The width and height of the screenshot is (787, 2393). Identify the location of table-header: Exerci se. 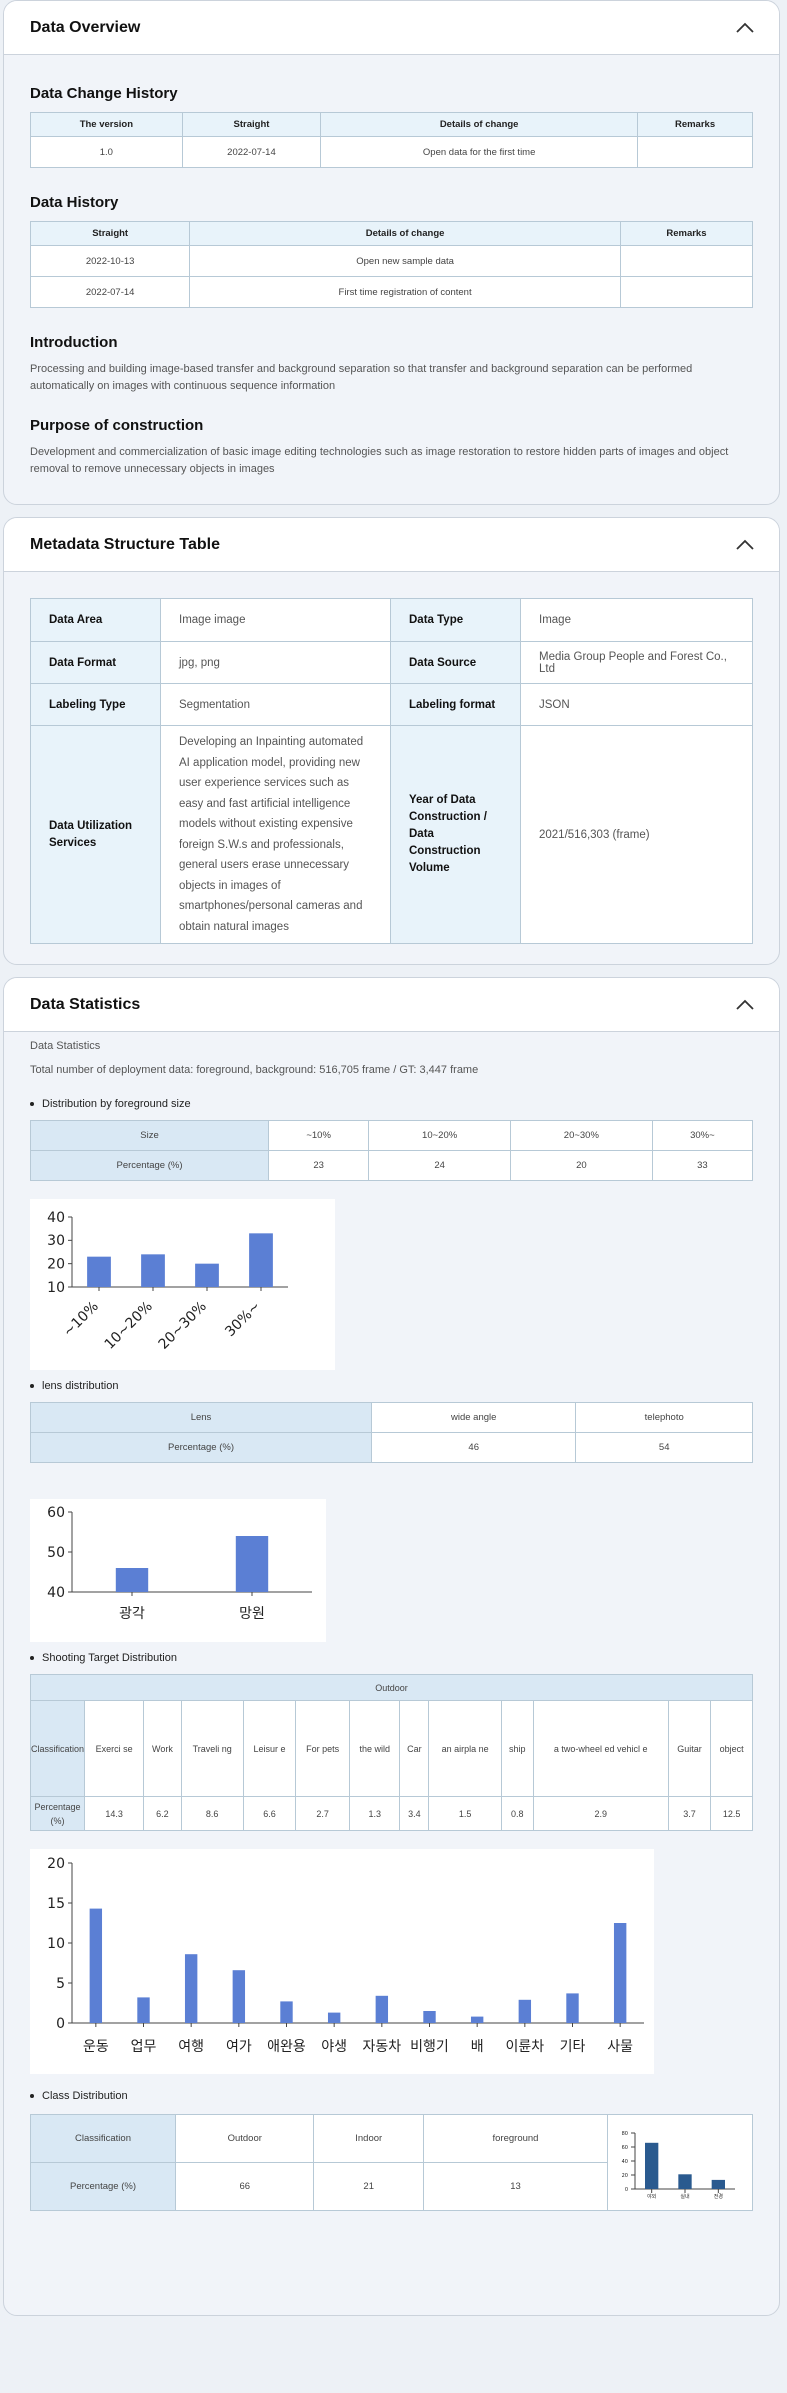
(114, 1748).